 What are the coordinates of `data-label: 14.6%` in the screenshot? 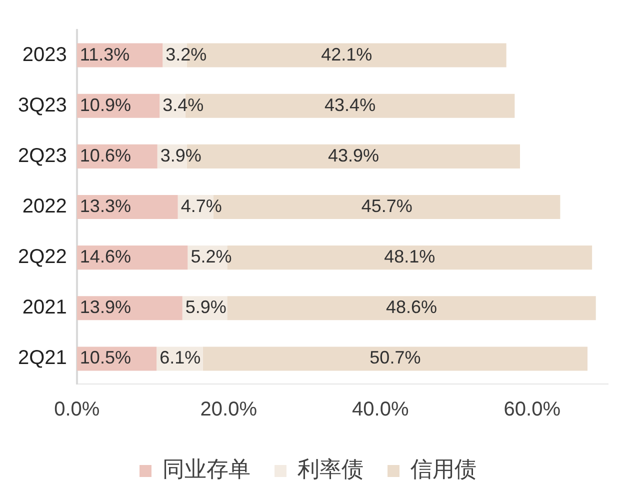 It's located at (105, 256).